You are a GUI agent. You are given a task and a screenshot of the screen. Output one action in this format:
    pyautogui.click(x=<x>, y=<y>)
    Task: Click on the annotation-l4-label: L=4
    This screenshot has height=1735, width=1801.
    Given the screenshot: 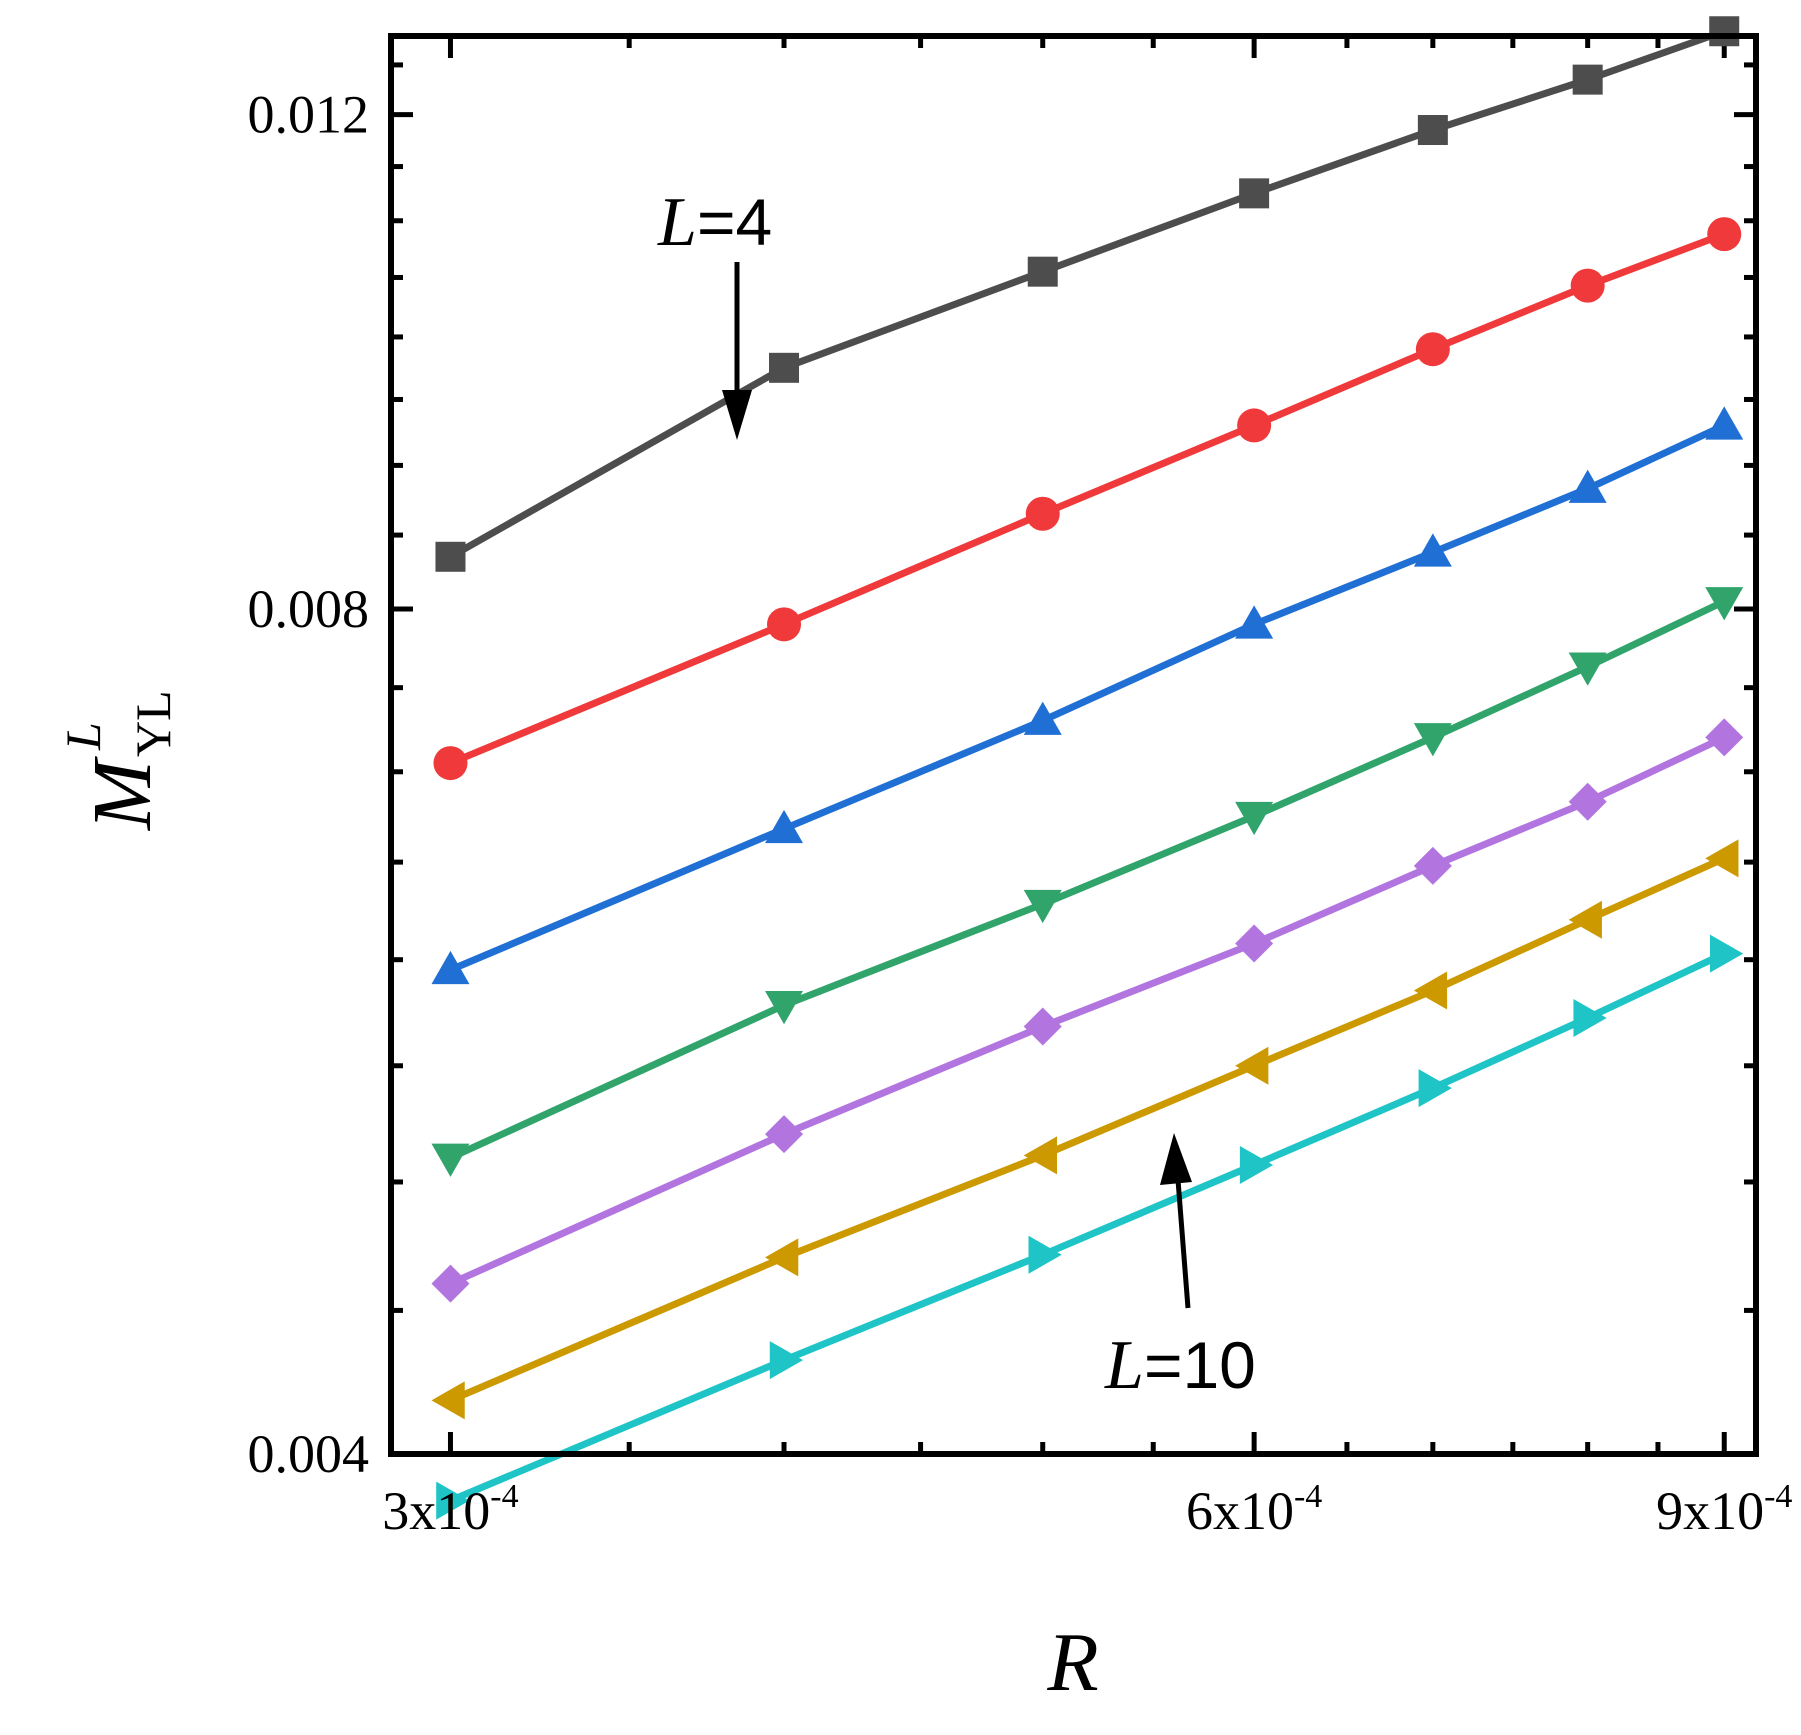 What is the action you would take?
    pyautogui.click(x=714, y=222)
    